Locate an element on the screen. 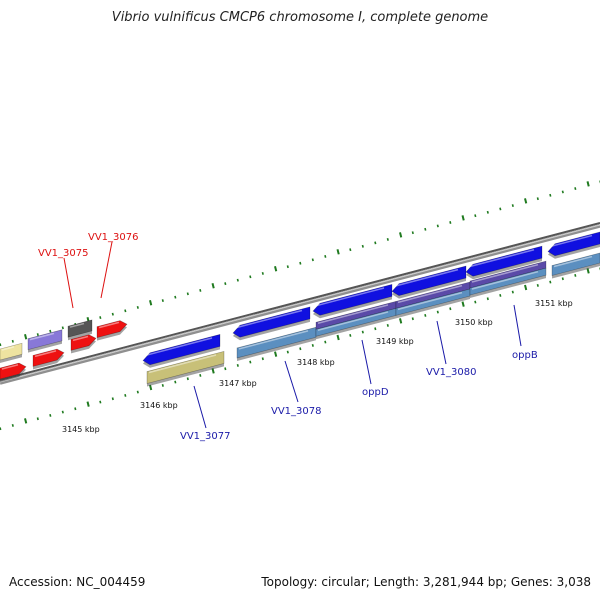  tick-label: 3150 kbp is located at coordinates (474, 322).